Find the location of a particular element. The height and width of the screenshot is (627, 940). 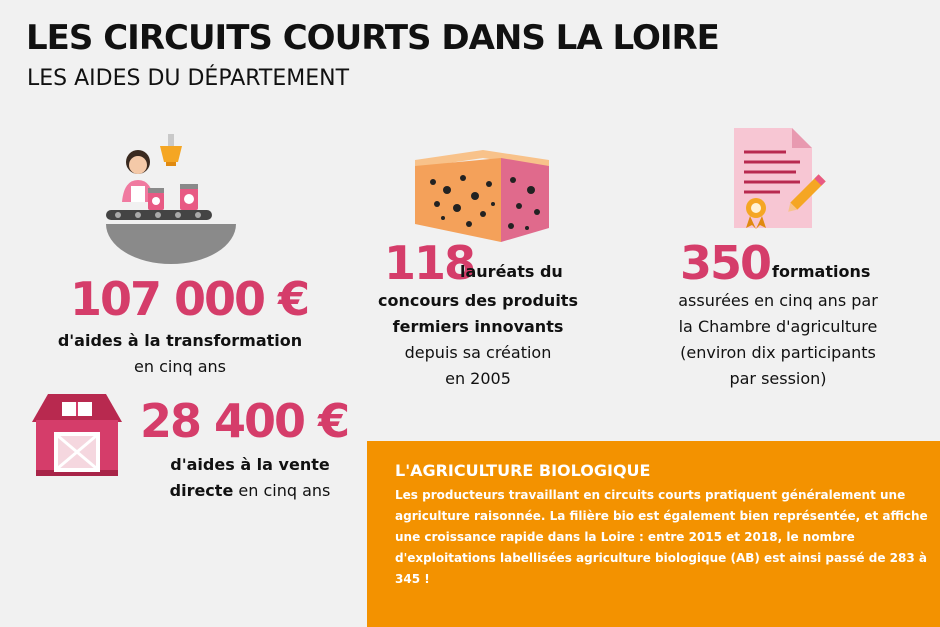

formations-line3: la Chambre d'agriculture is located at coordinates (778, 326).